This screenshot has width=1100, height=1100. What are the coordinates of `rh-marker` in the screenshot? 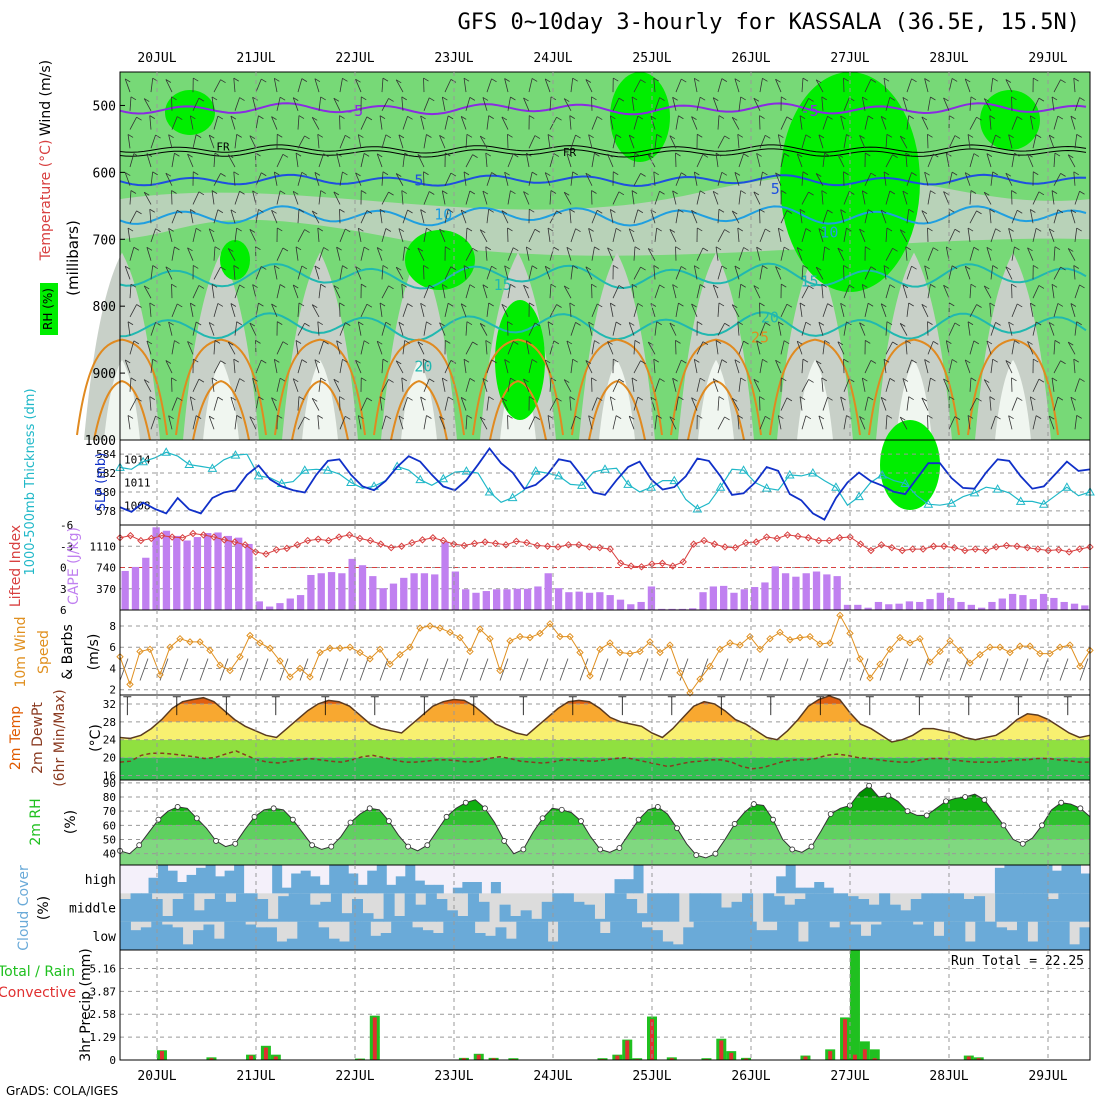 It's located at (427, 845).